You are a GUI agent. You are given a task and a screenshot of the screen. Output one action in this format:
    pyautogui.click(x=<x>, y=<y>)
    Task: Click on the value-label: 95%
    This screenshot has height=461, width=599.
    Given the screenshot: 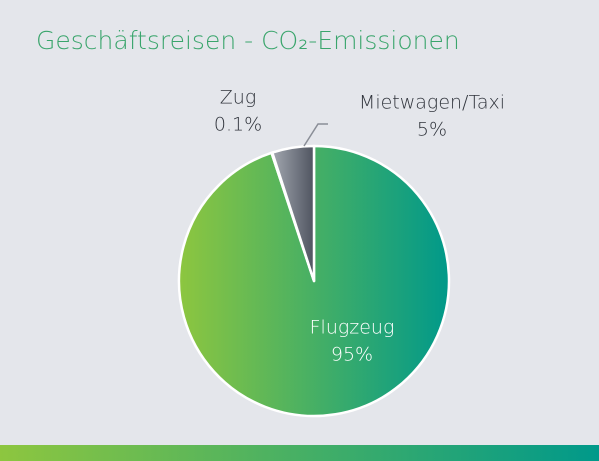 What is the action you would take?
    pyautogui.click(x=352, y=355)
    